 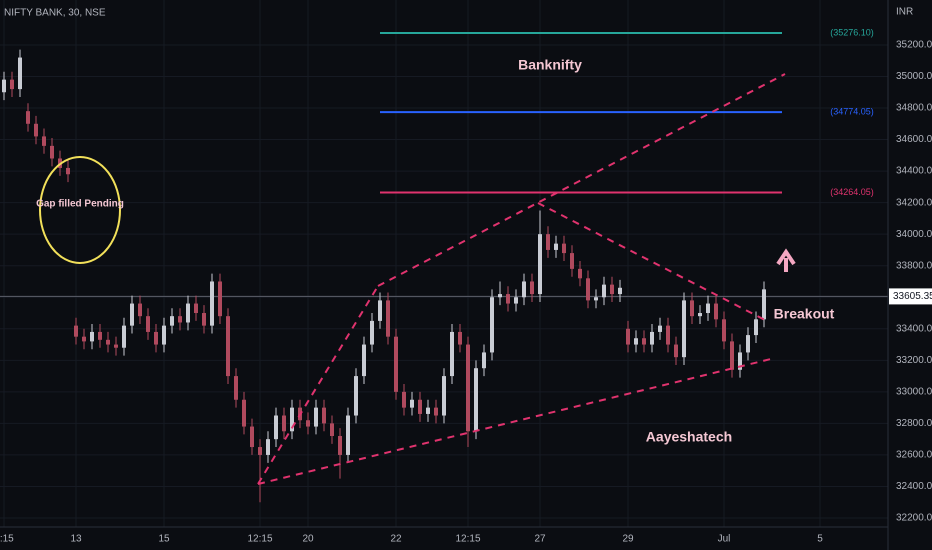 I want to click on annotation: Breakout, so click(x=804, y=314).